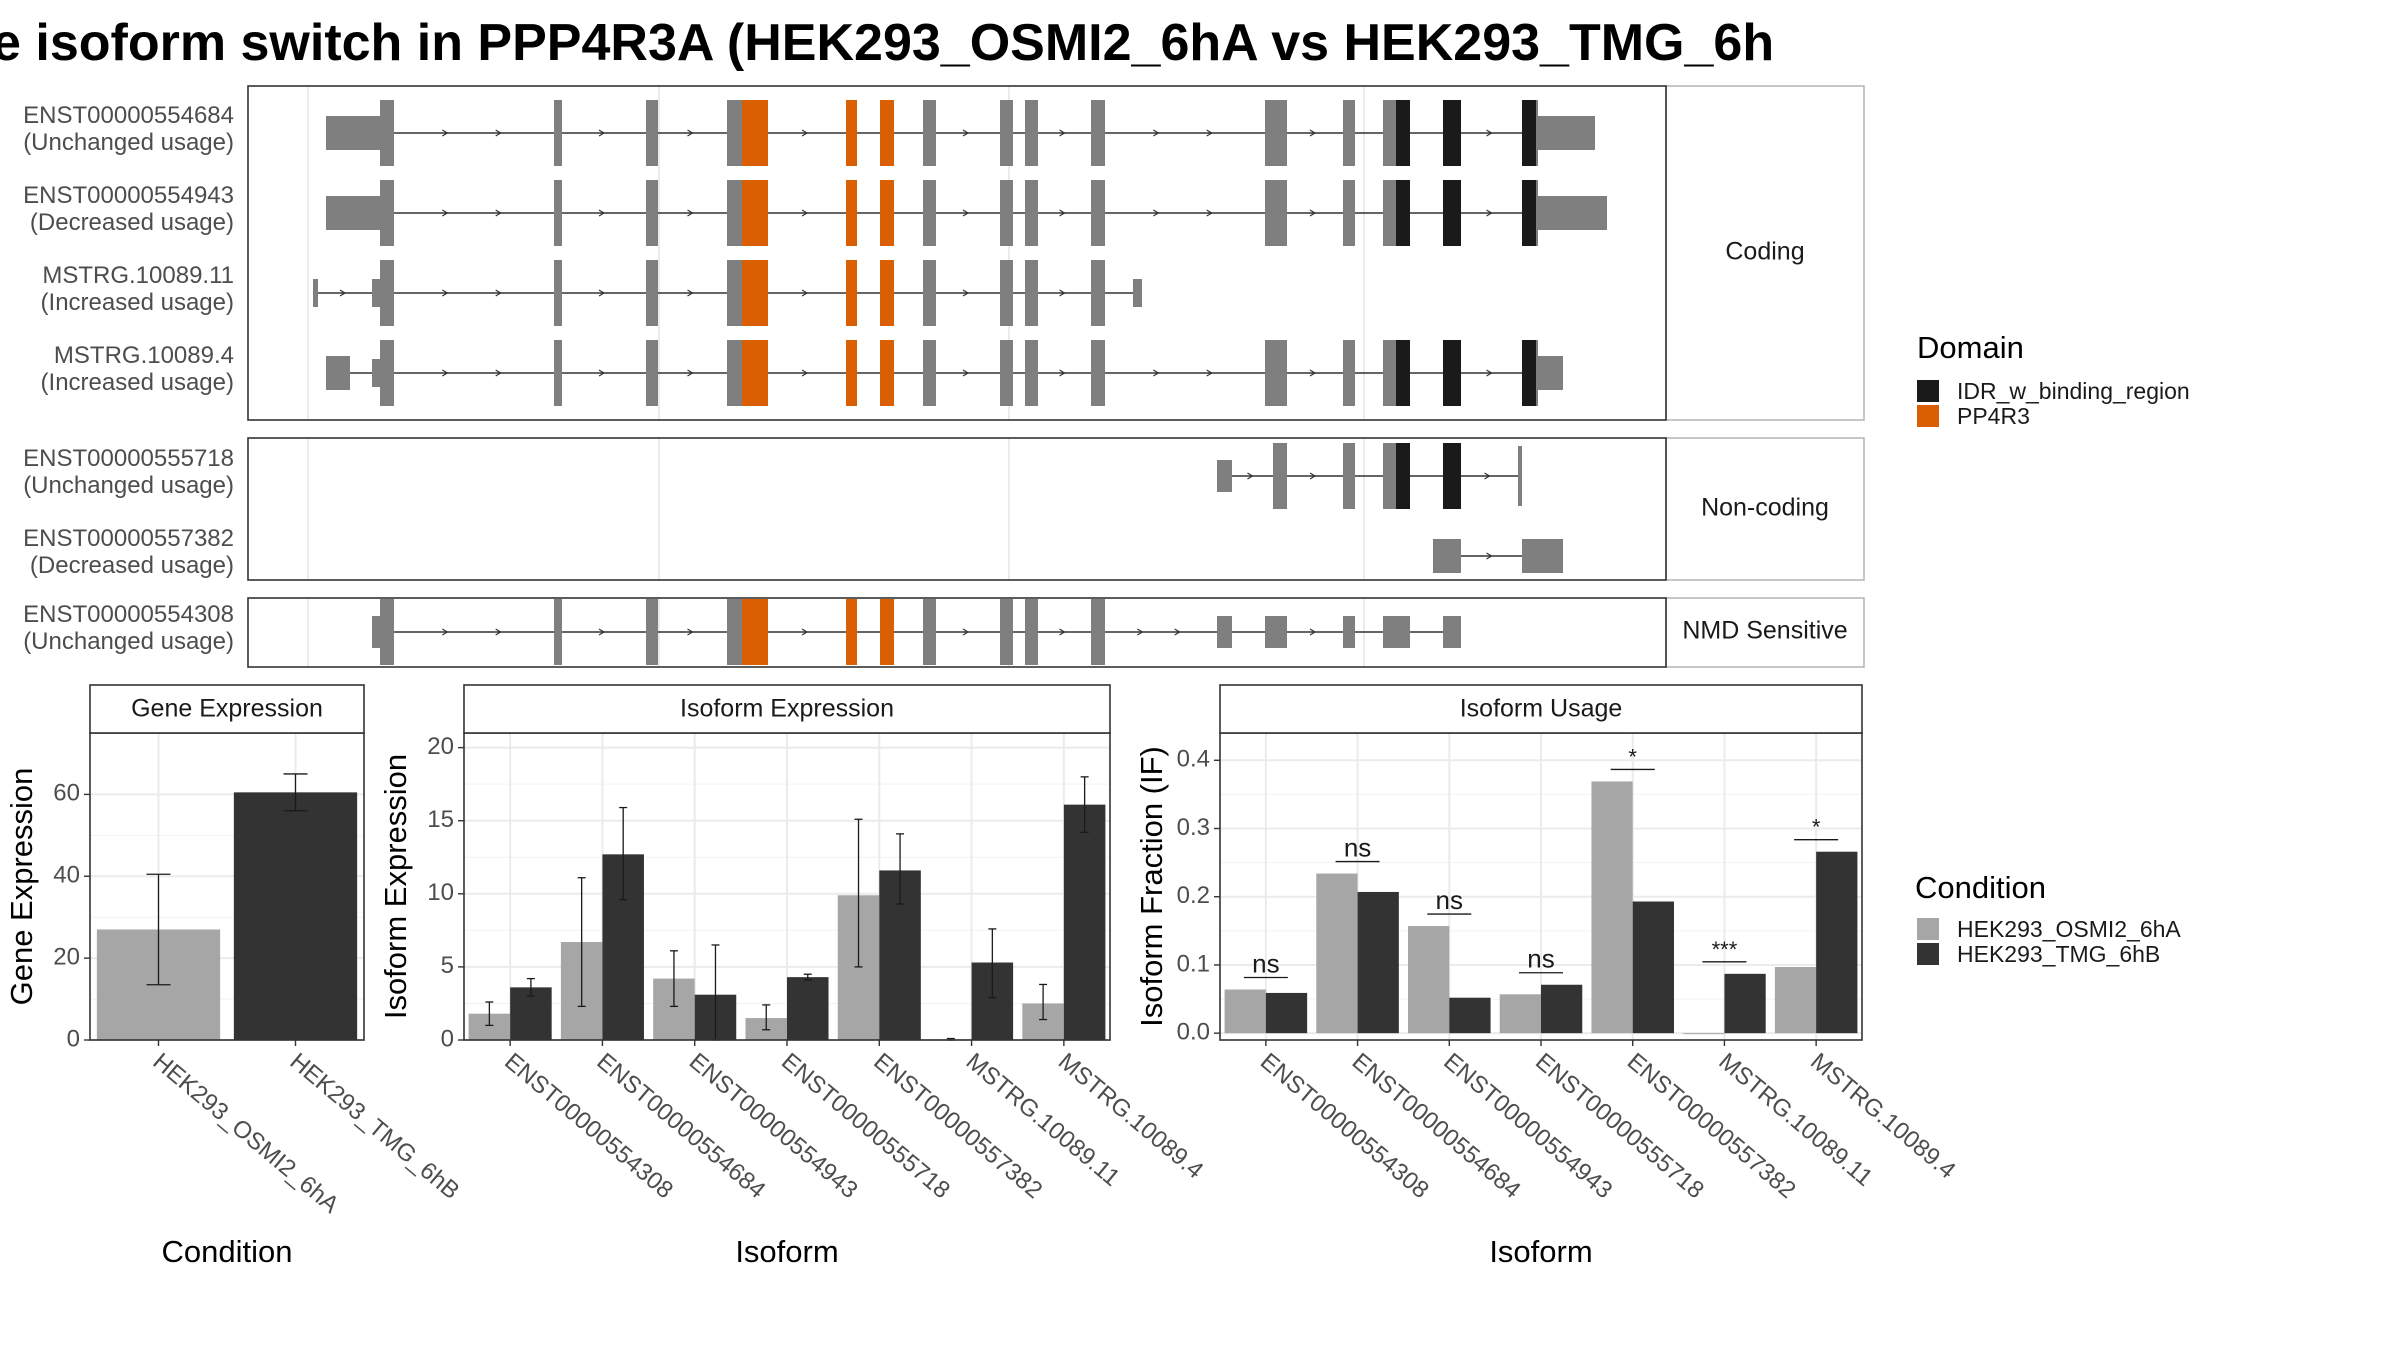 The height and width of the screenshot is (1350, 2400). Describe the element at coordinates (73, 1038) in the screenshot. I see `y-tick-label: 0` at that location.